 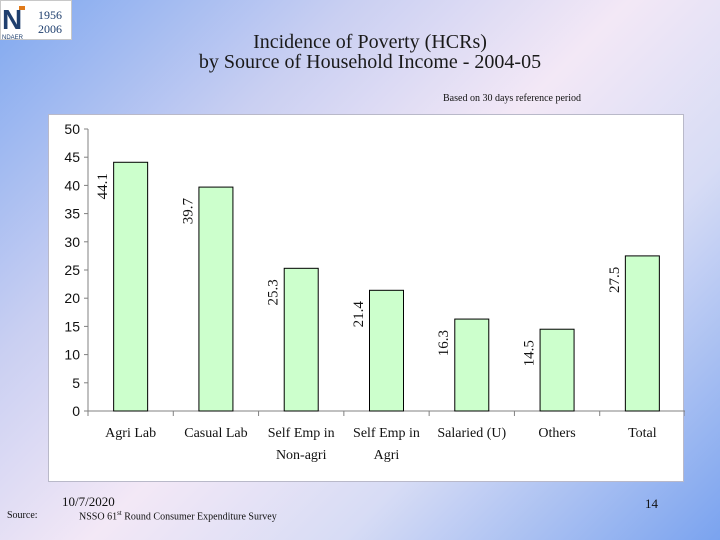 I want to click on y-tick-label: 0, so click(x=76, y=411).